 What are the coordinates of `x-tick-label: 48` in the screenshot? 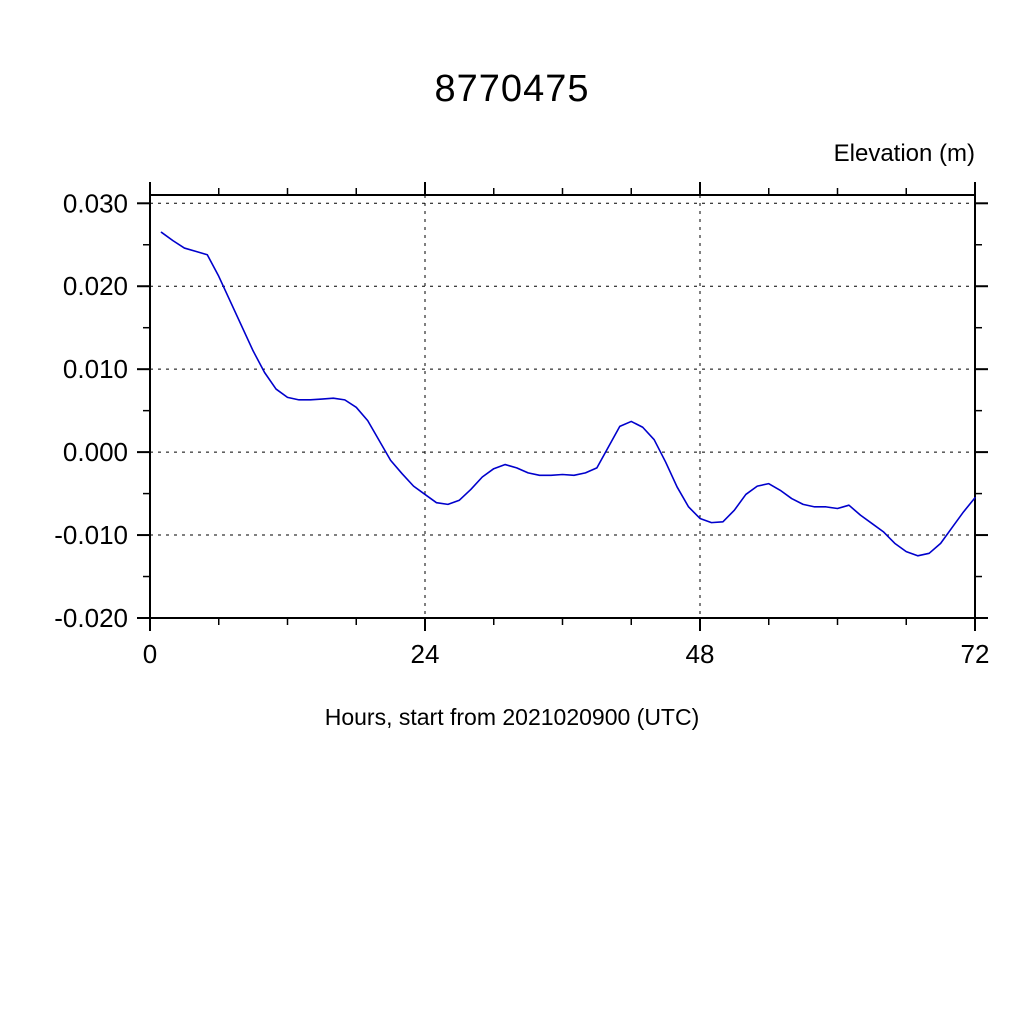 It's located at (700, 654).